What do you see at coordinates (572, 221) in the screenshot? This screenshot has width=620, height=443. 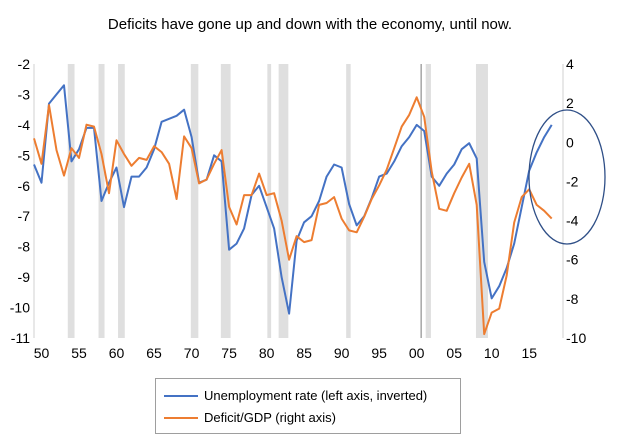 I see `right-tick-label: -4` at bounding box center [572, 221].